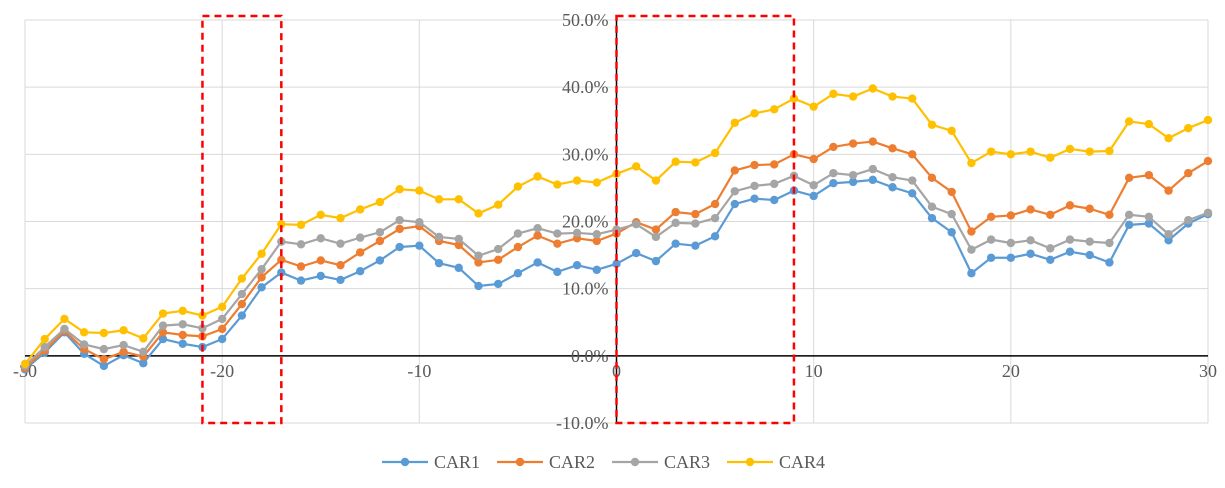 The width and height of the screenshot is (1225, 488). What do you see at coordinates (520, 462) in the screenshot?
I see `legend-marker-car2` at bounding box center [520, 462].